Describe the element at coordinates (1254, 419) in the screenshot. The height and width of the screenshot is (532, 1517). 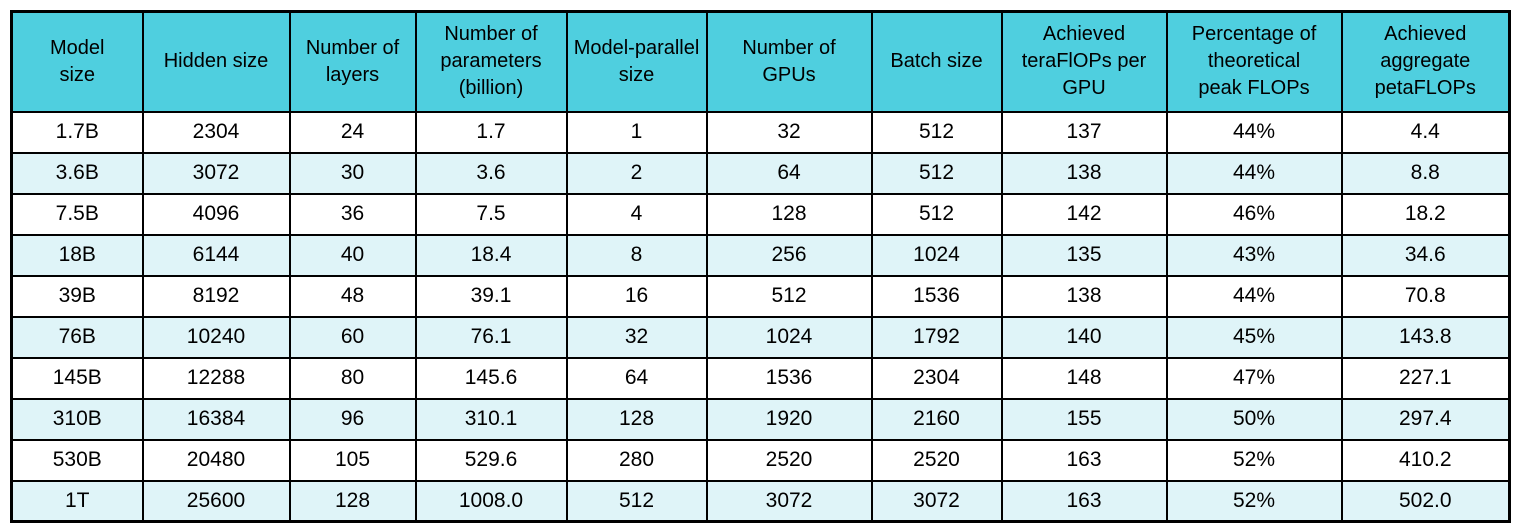
I see `table-cell: 50%` at that location.